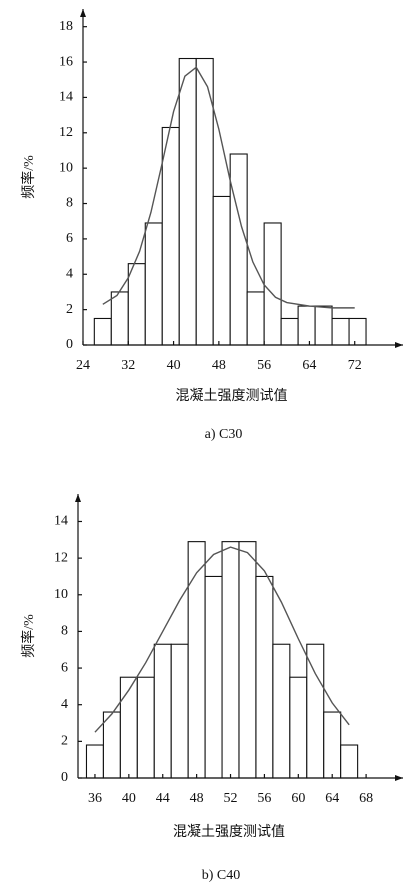 Image resolution: width=404 pixels, height=888 pixels. What do you see at coordinates (231, 798) in the screenshot?
I see `x-tick-label: 52` at bounding box center [231, 798].